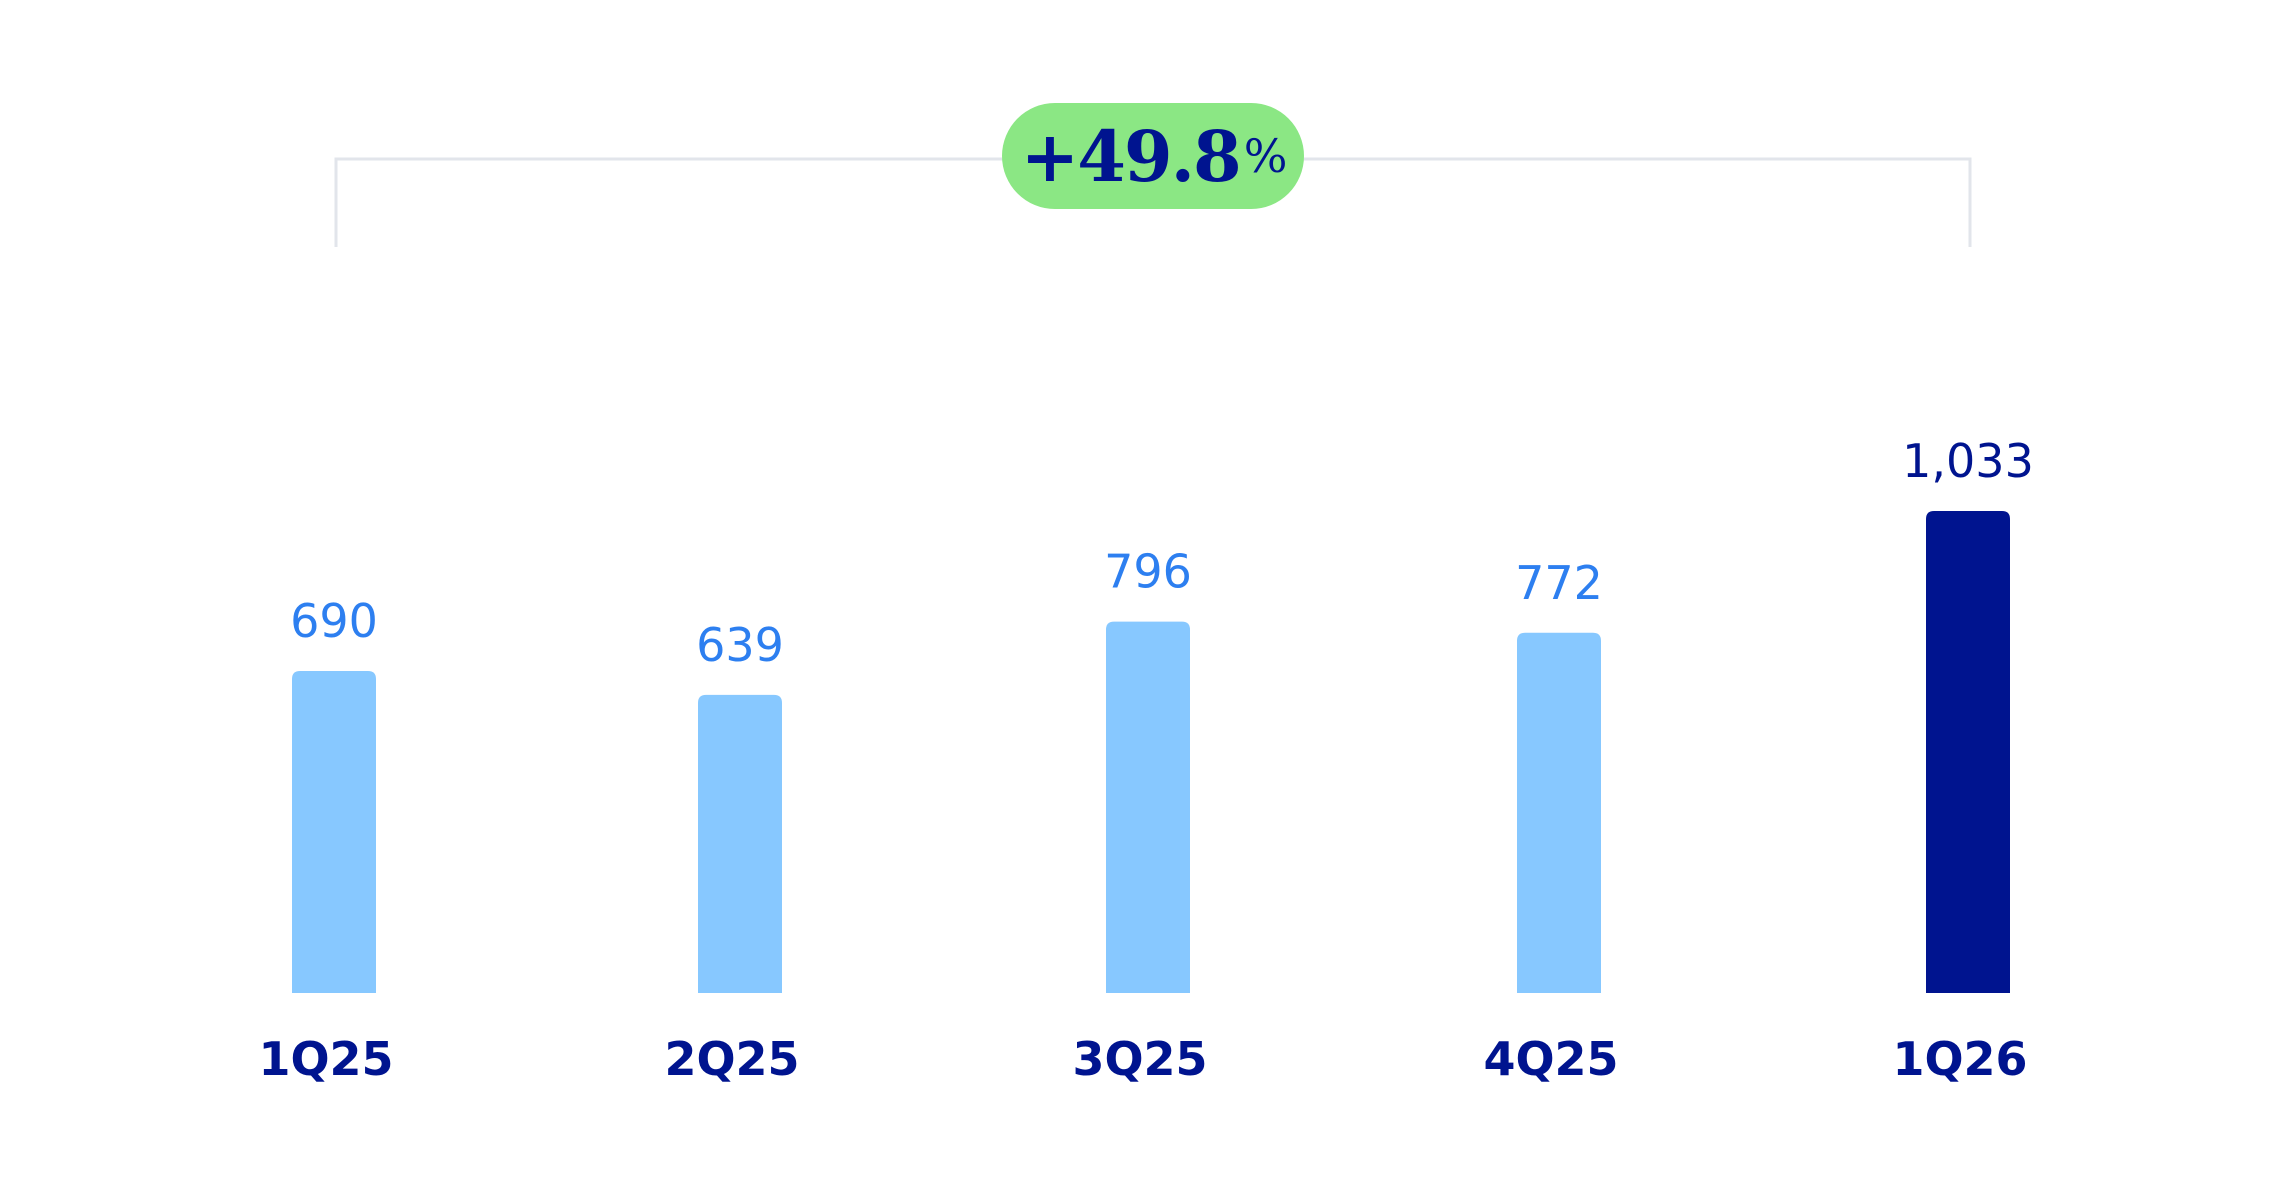 The image size is (2292, 1188). Describe the element at coordinates (1148, 572) in the screenshot. I see `value-label-3Q25: 796` at that location.